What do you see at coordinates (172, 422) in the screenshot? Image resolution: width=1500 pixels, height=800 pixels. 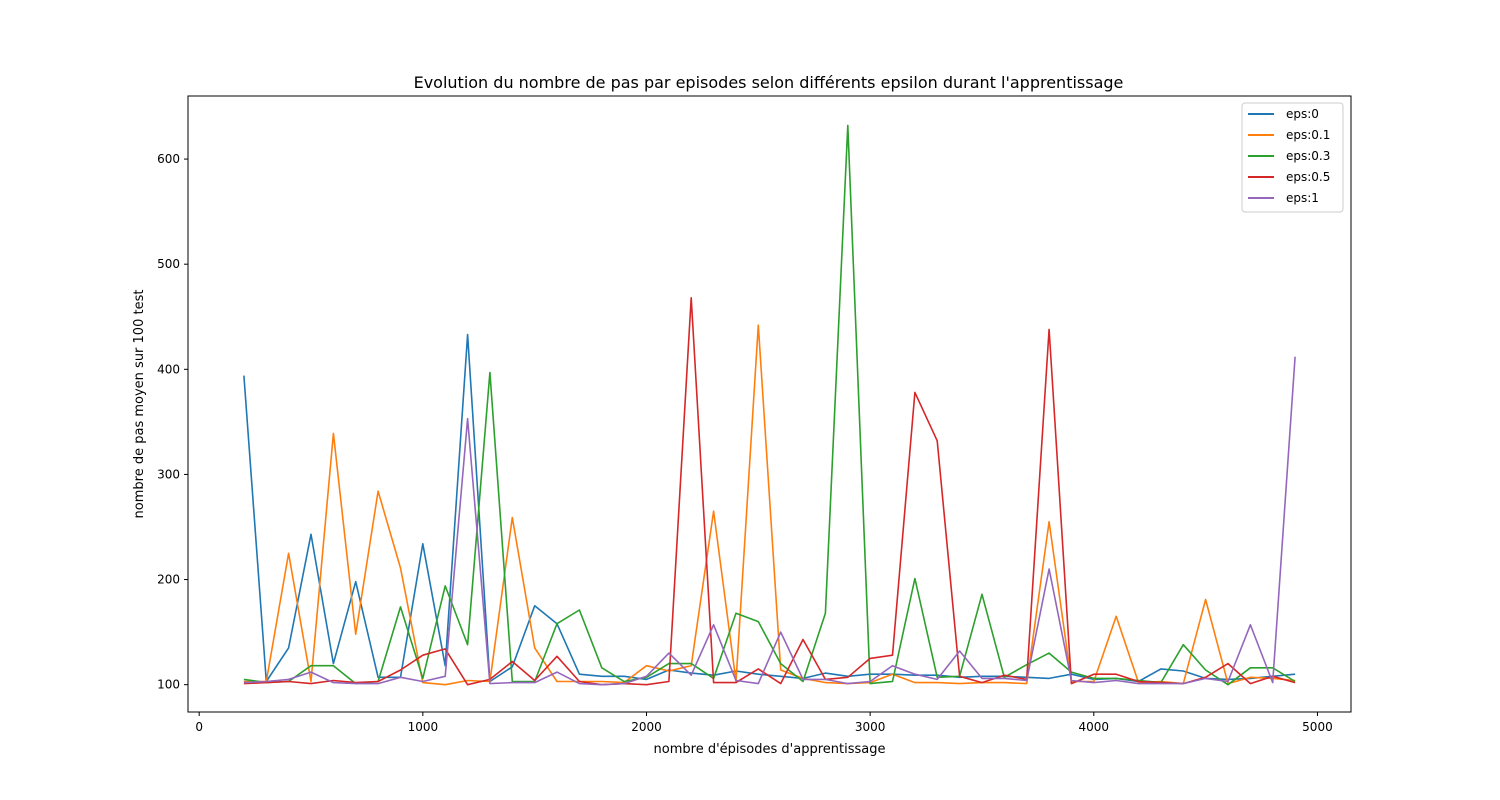 I see `y-axis: 100 200 300 400 500 600` at bounding box center [172, 422].